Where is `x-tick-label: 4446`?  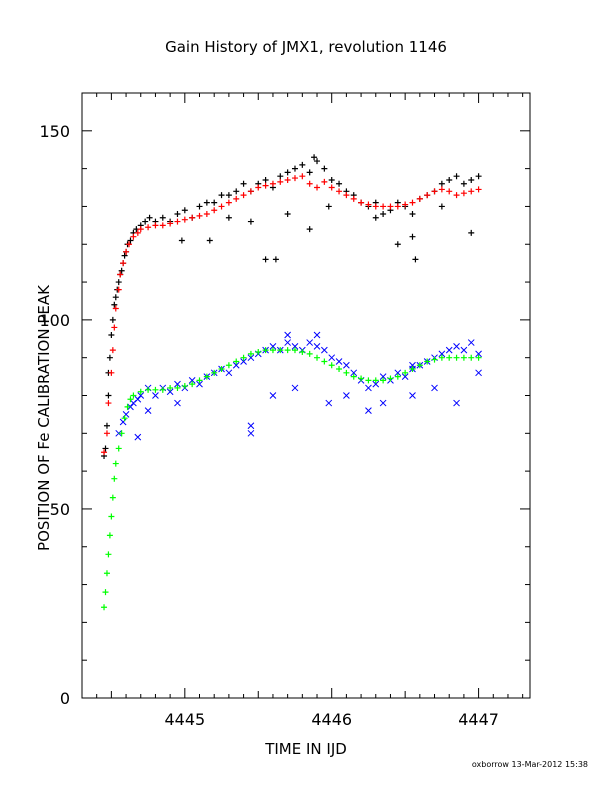
x-tick-label: 4446 is located at coordinates (331, 719).